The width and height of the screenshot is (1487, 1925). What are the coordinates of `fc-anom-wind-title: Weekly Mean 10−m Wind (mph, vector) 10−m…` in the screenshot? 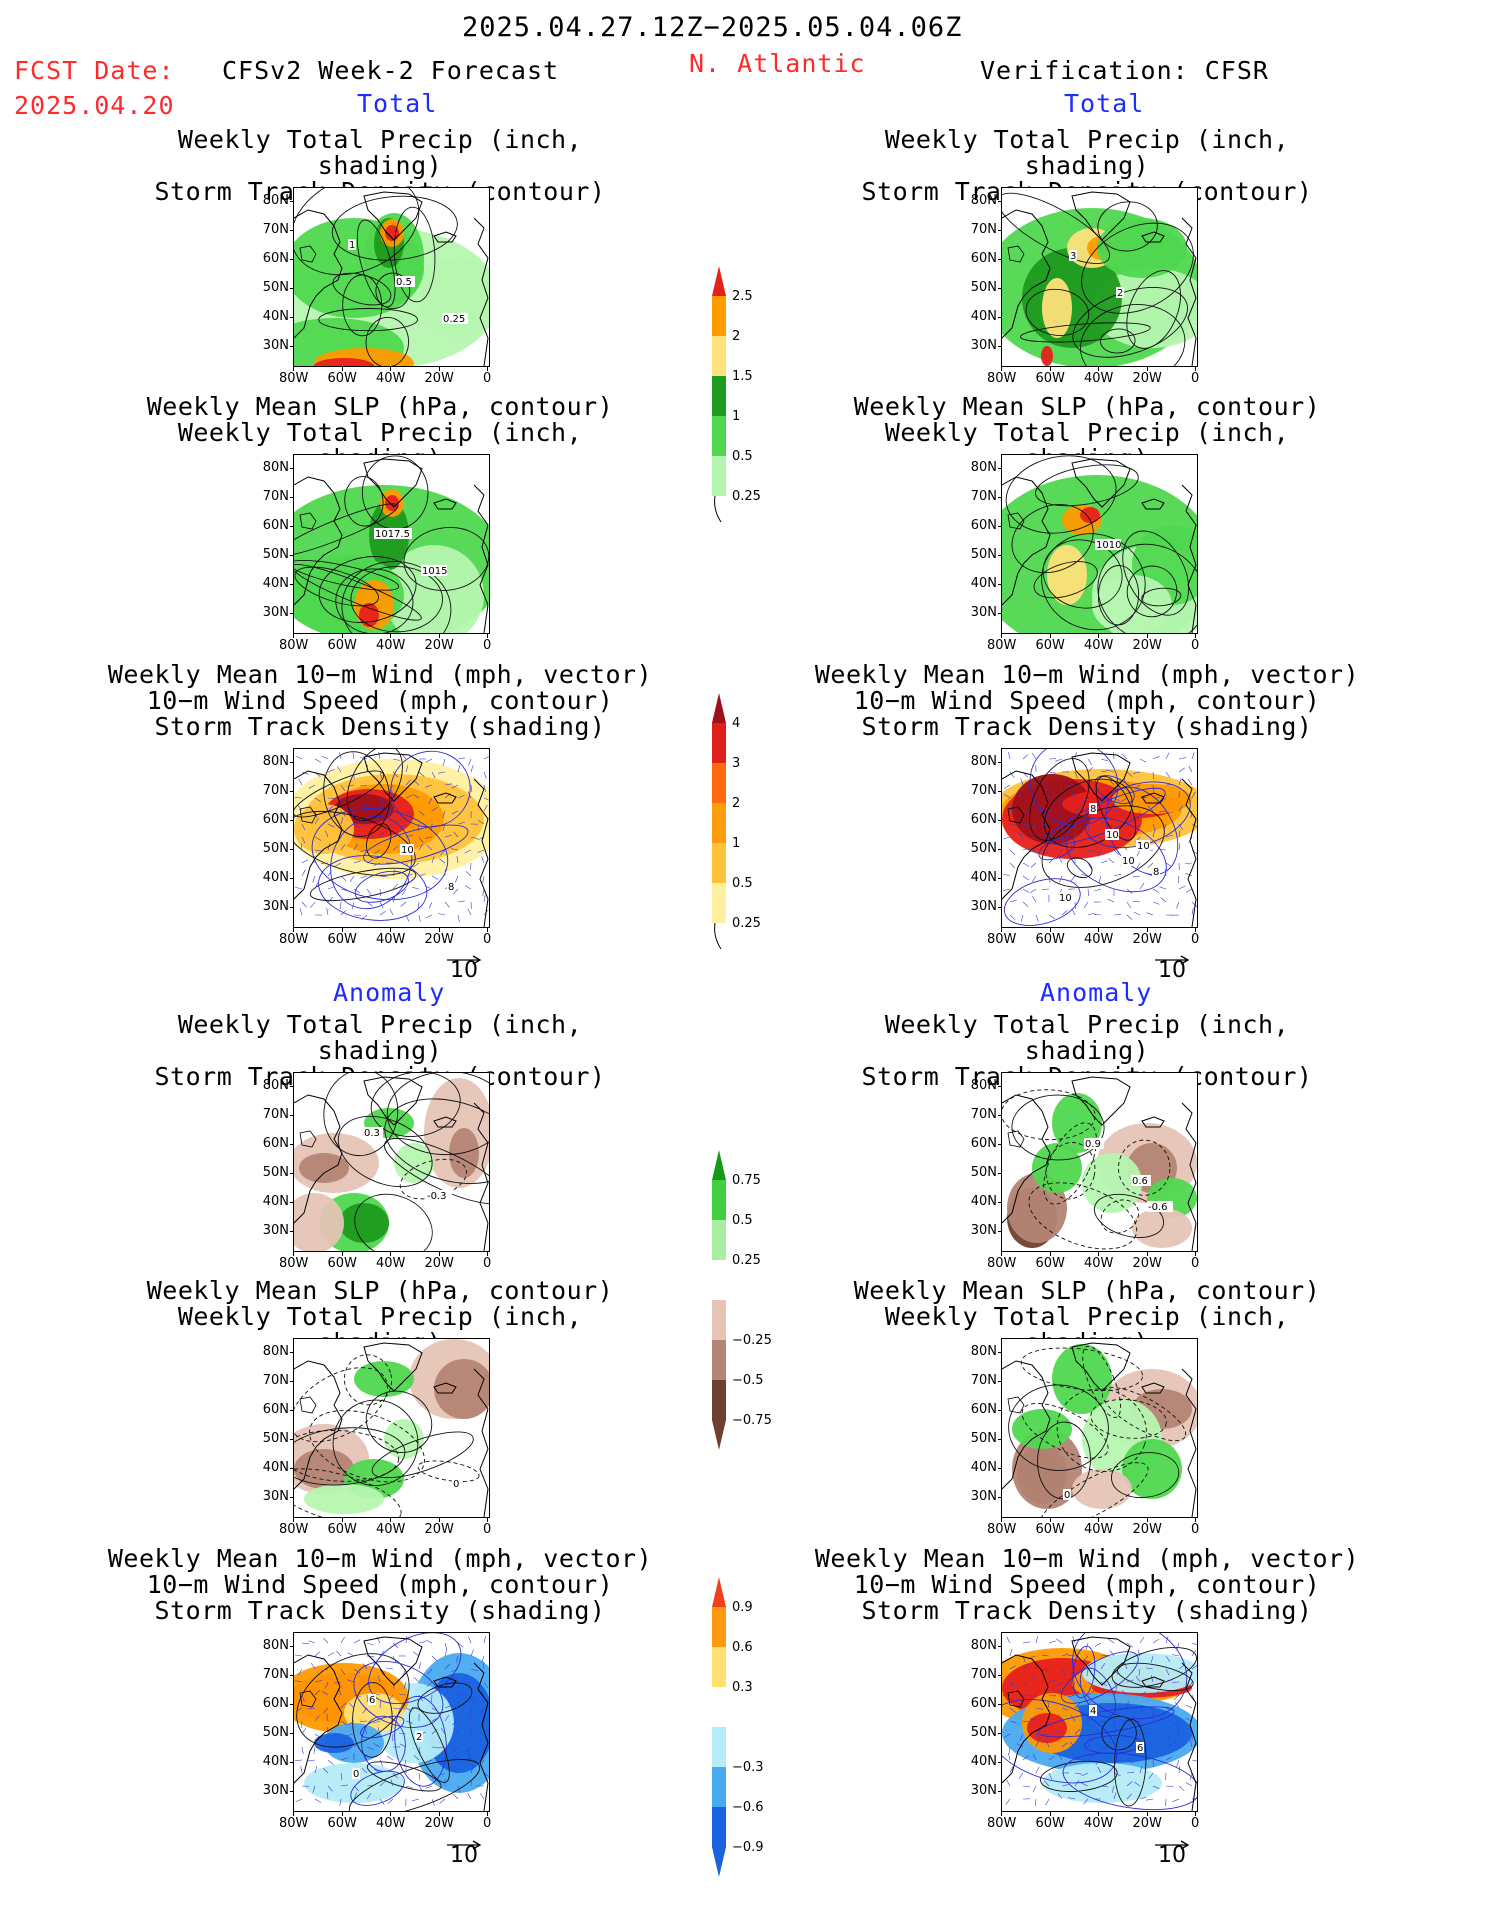 It's located at (380, 1585).